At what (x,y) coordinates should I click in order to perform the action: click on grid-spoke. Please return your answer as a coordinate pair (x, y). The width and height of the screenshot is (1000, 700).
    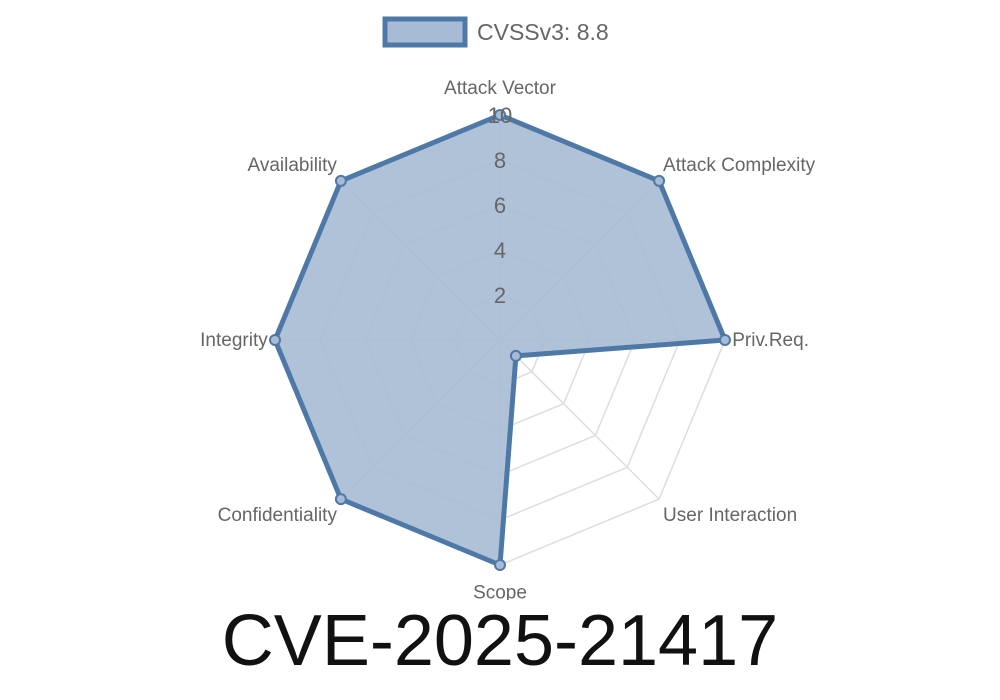
    Looking at the image, I should click on (579, 419).